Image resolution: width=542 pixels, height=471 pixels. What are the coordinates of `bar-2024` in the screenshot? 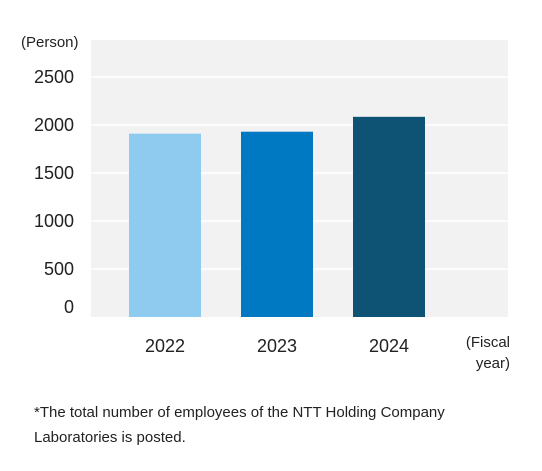 It's located at (389, 216).